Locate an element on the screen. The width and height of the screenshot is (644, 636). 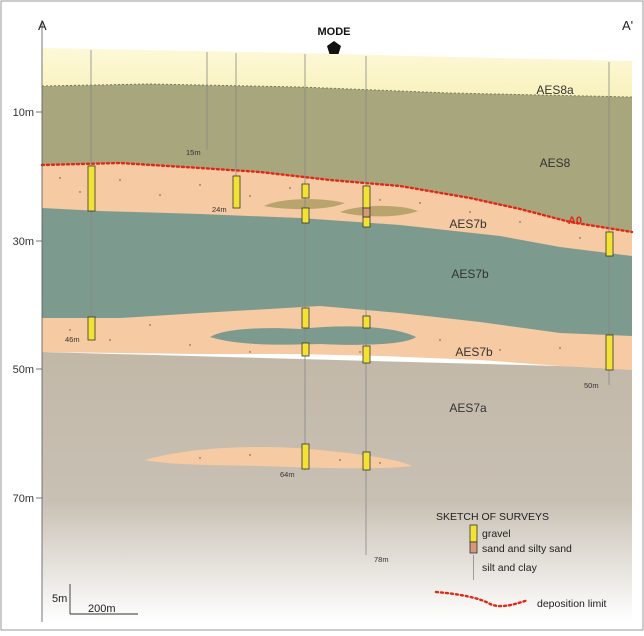
a0-deposition-limit is located at coordinates (337, 197).